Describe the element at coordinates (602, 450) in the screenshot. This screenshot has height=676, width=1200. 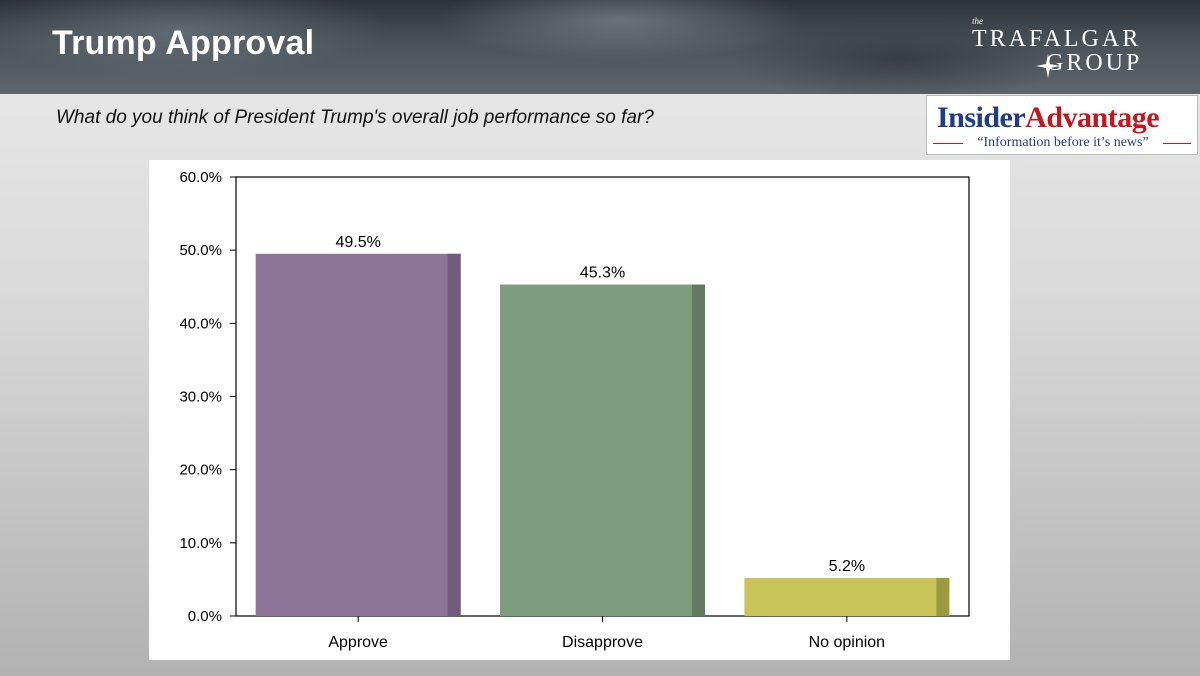
I see `bar-disapprove` at that location.